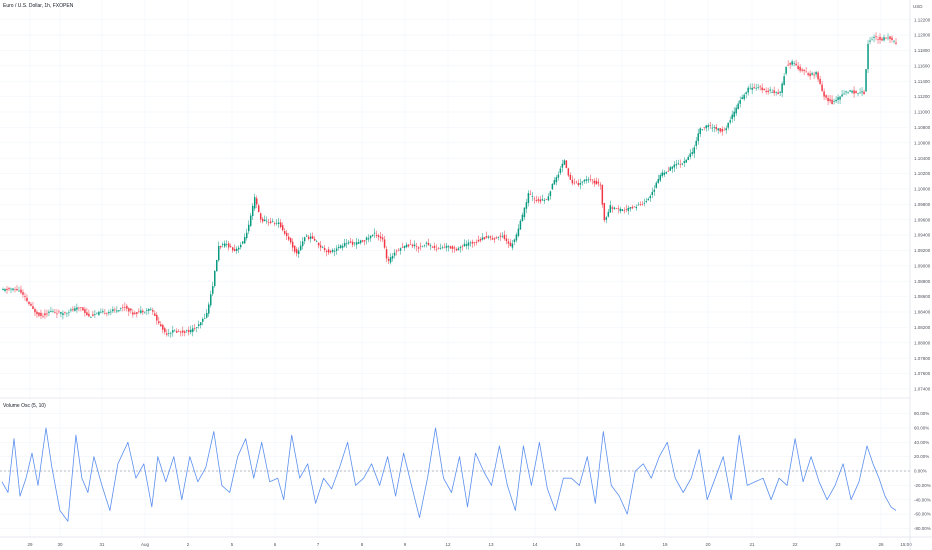 The width and height of the screenshot is (932, 550). I want to click on currency-label: USD, so click(918, 6).